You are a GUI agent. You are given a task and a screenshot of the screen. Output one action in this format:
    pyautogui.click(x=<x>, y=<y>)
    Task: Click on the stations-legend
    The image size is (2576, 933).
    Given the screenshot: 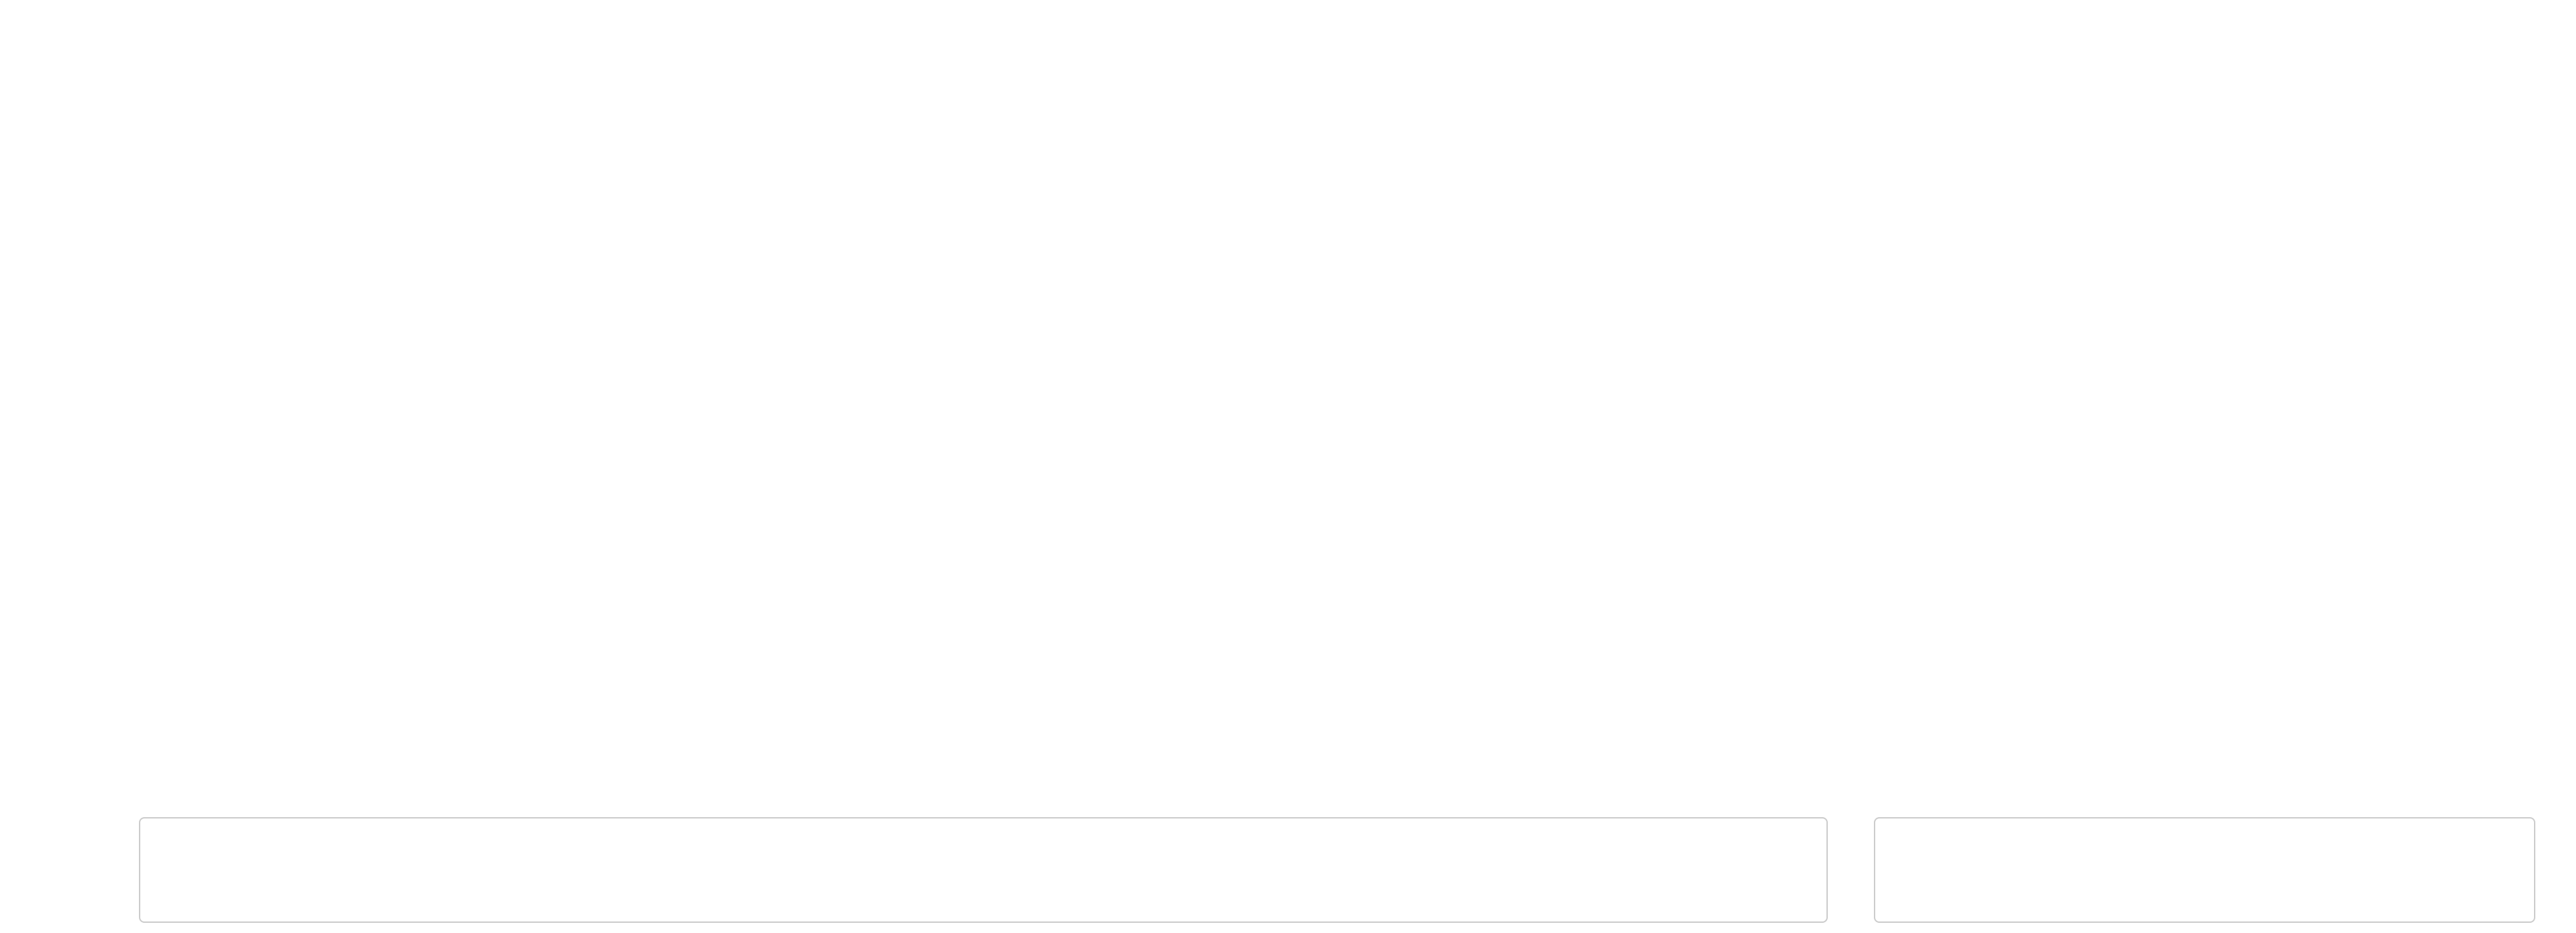 What is the action you would take?
    pyautogui.click(x=984, y=870)
    